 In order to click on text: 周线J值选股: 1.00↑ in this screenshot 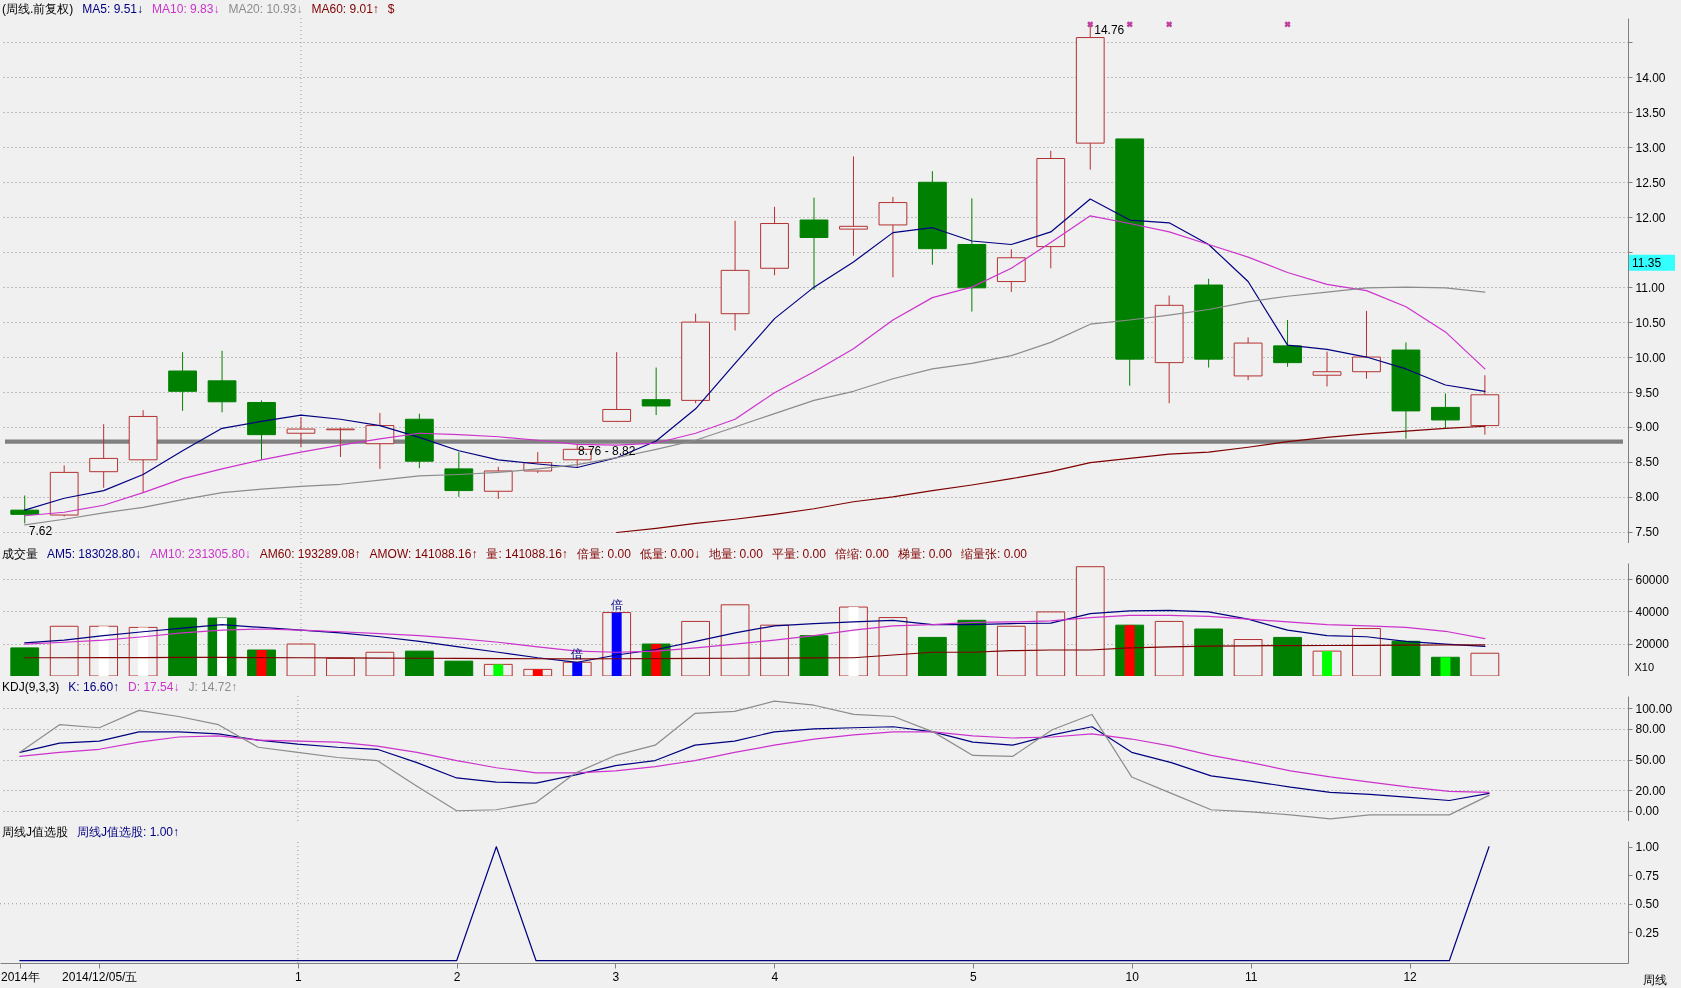, I will do `click(128, 832)`.